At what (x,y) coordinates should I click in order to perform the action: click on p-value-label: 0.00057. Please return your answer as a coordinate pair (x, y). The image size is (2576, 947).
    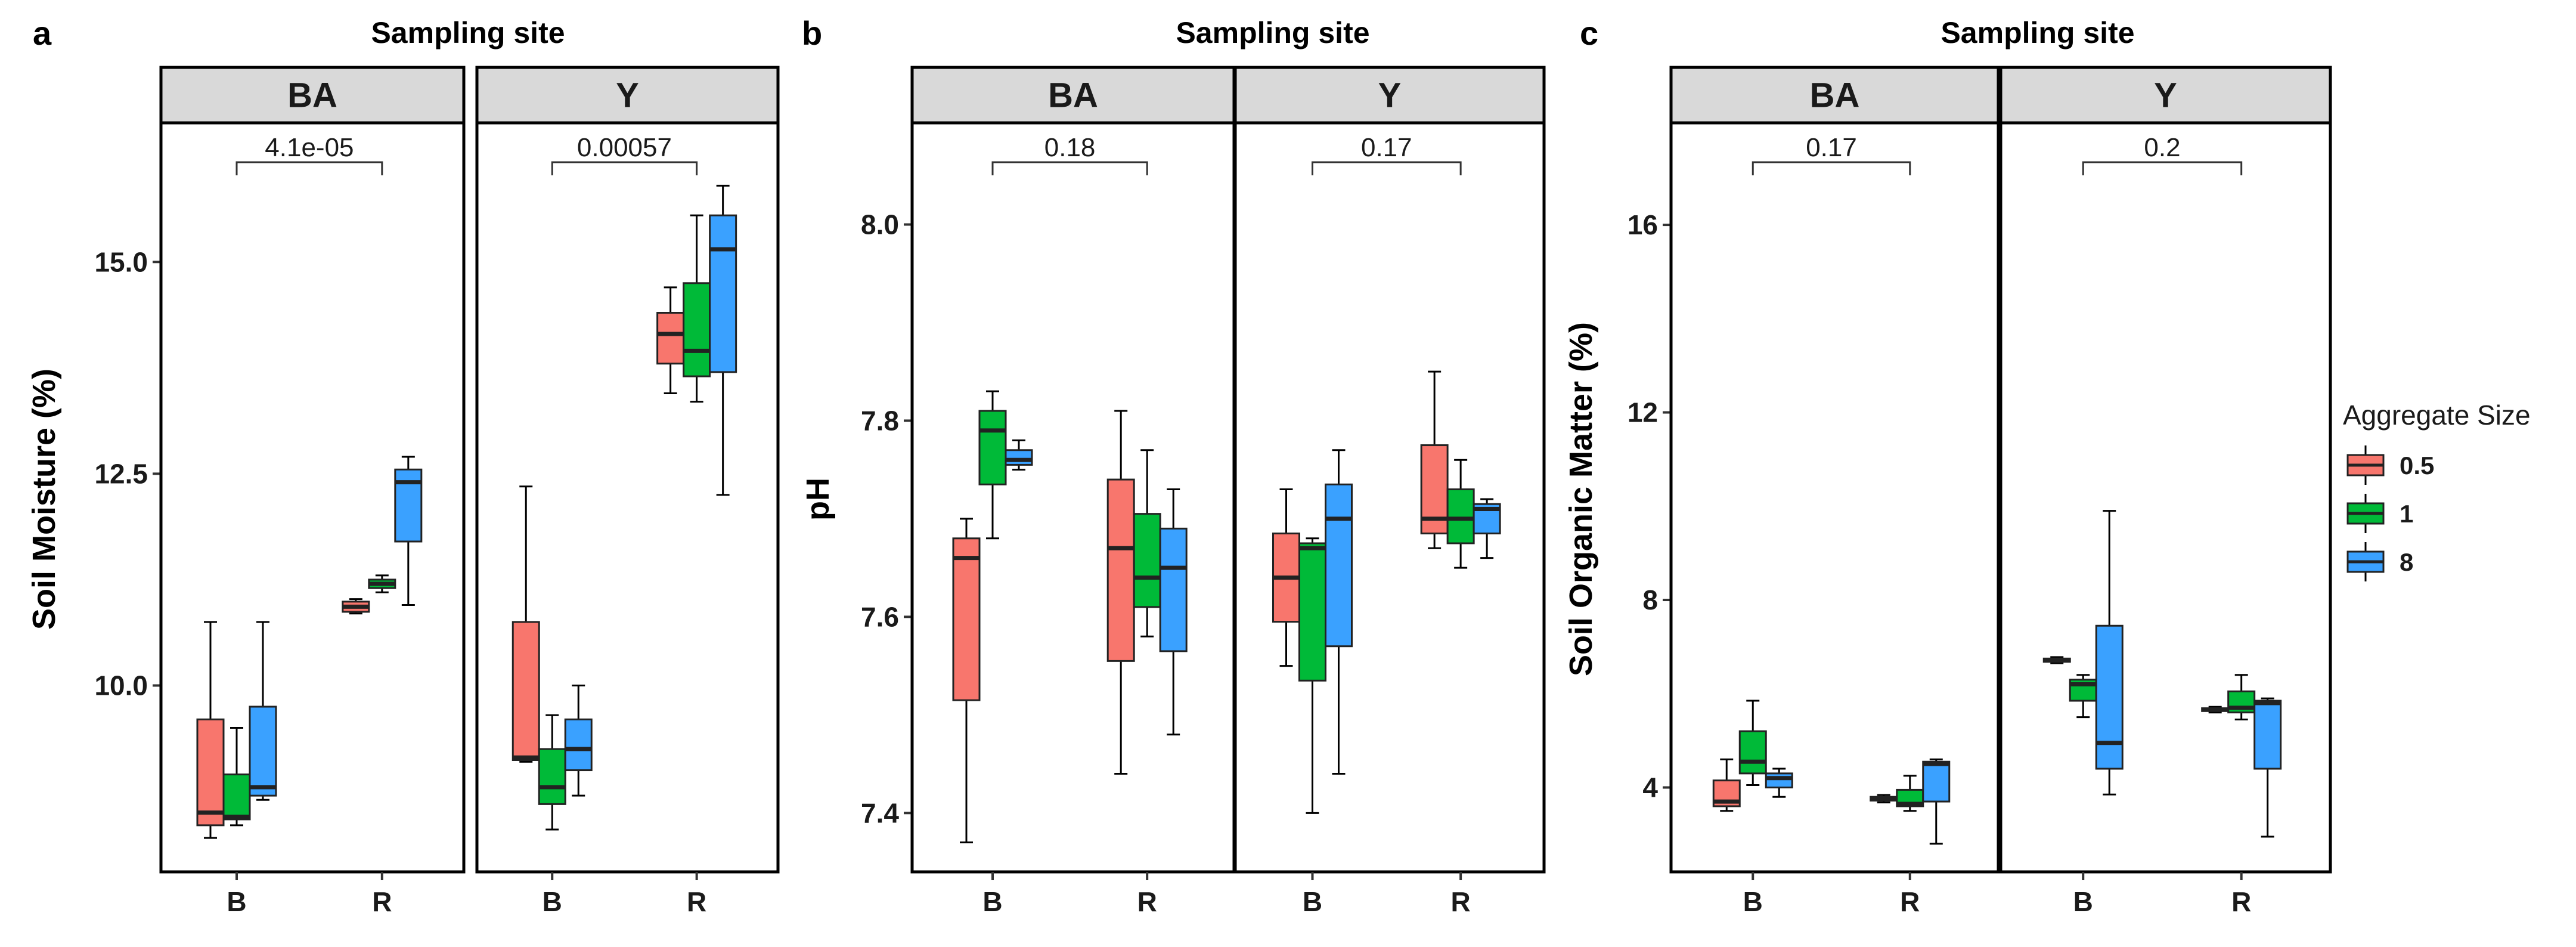
    Looking at the image, I should click on (624, 147).